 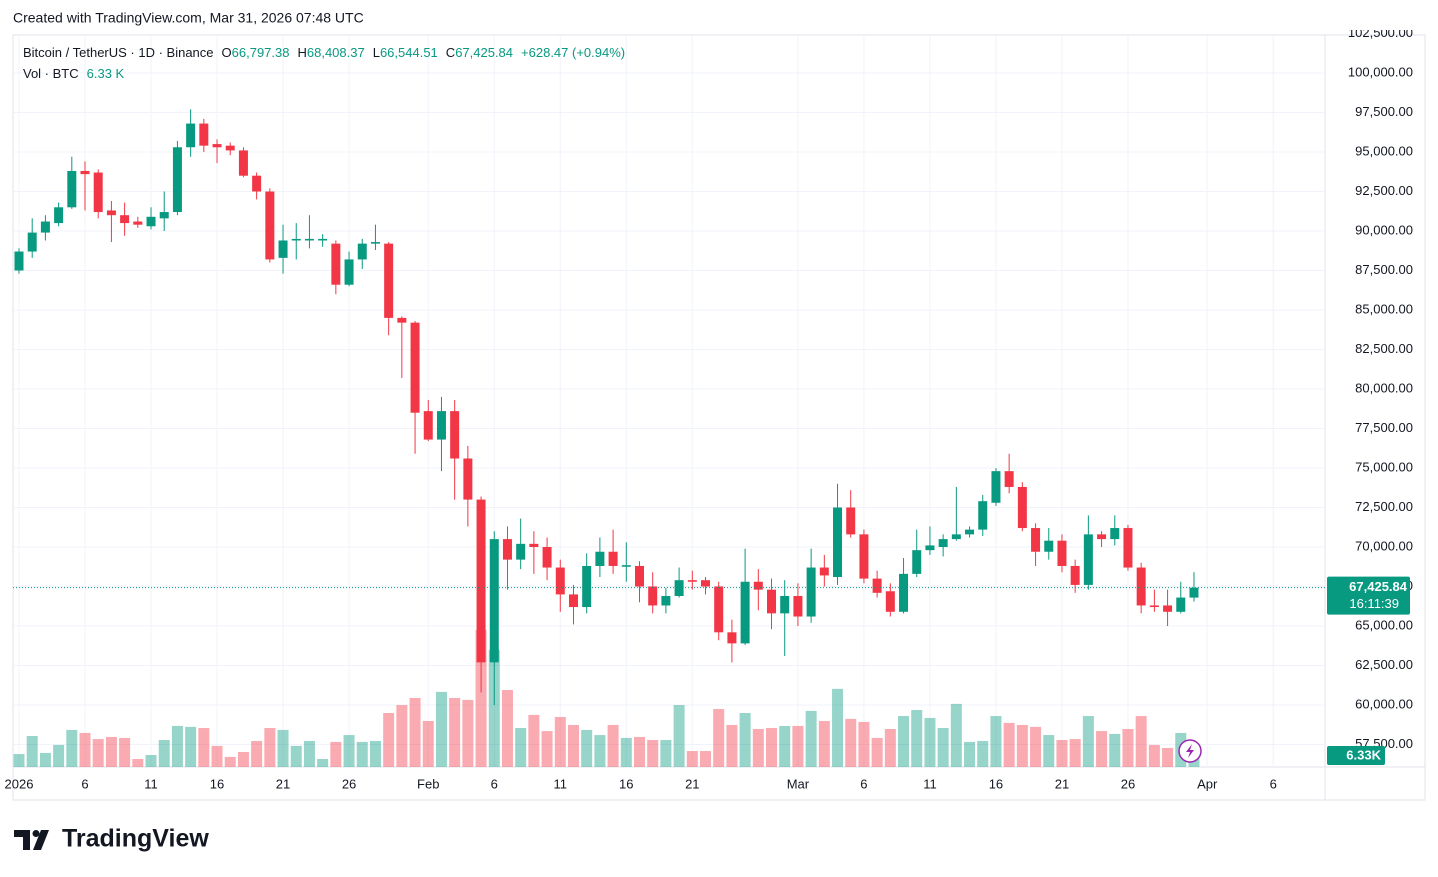 What do you see at coordinates (1384, 348) in the screenshot?
I see `y-tick-label: 82,500.00` at bounding box center [1384, 348].